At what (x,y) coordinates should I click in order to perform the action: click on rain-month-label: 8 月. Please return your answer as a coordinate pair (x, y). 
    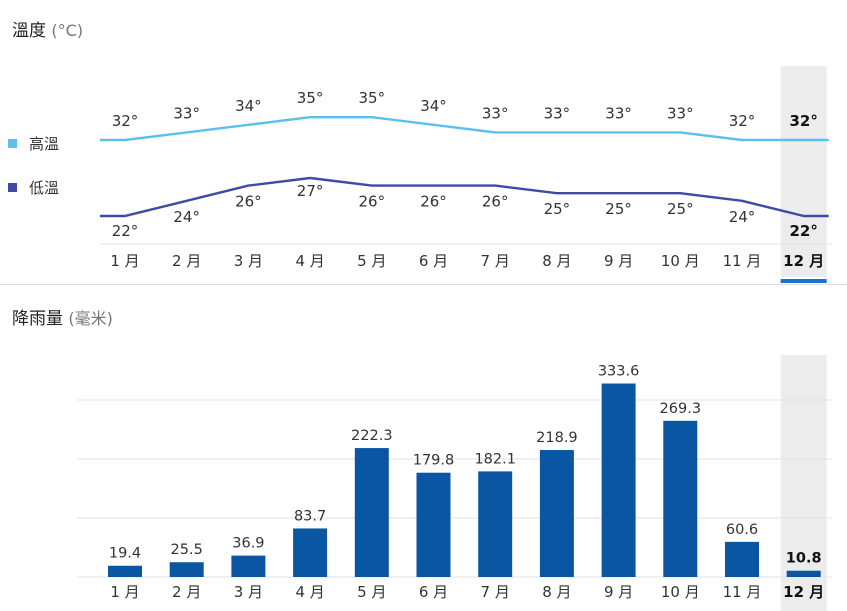
    Looking at the image, I should click on (556, 592).